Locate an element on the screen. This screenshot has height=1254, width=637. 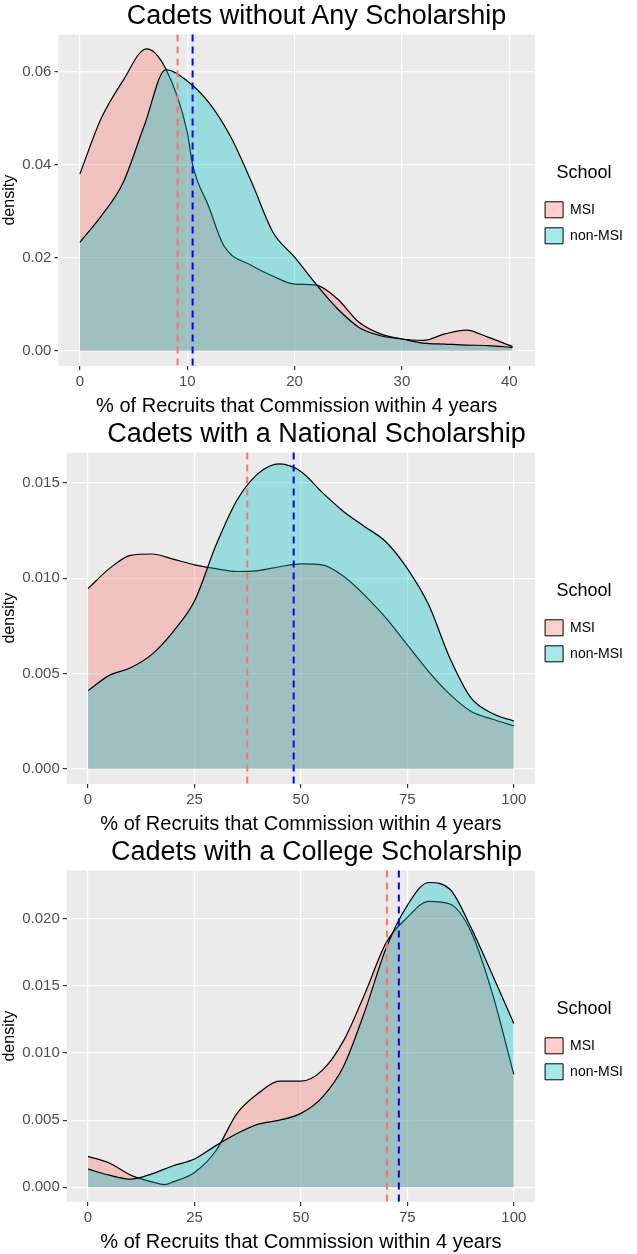
chart-title: Cadets with a National Scholarship is located at coordinates (316, 432).